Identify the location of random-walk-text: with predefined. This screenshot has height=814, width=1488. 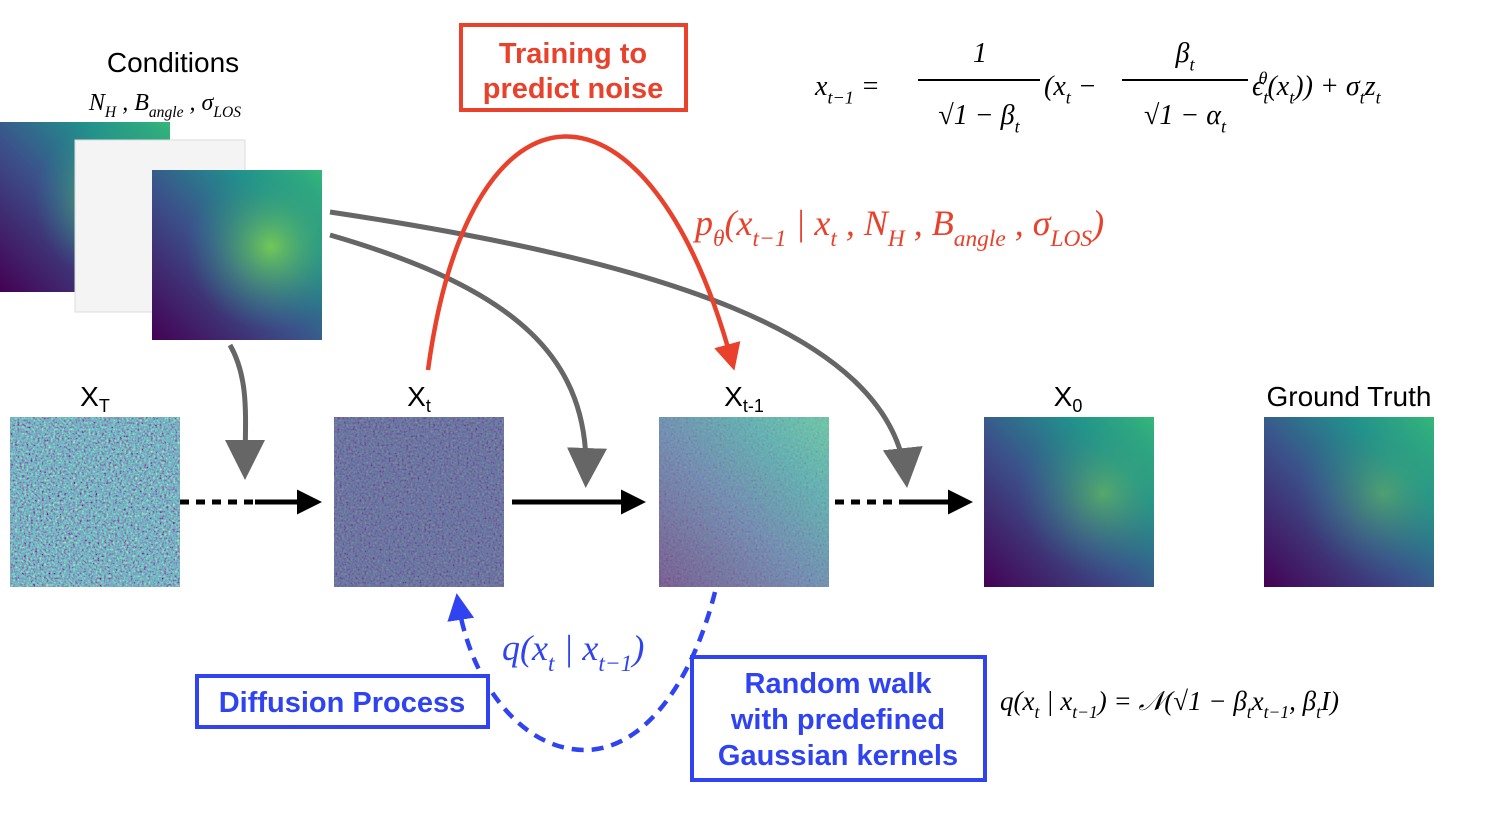
(837, 720).